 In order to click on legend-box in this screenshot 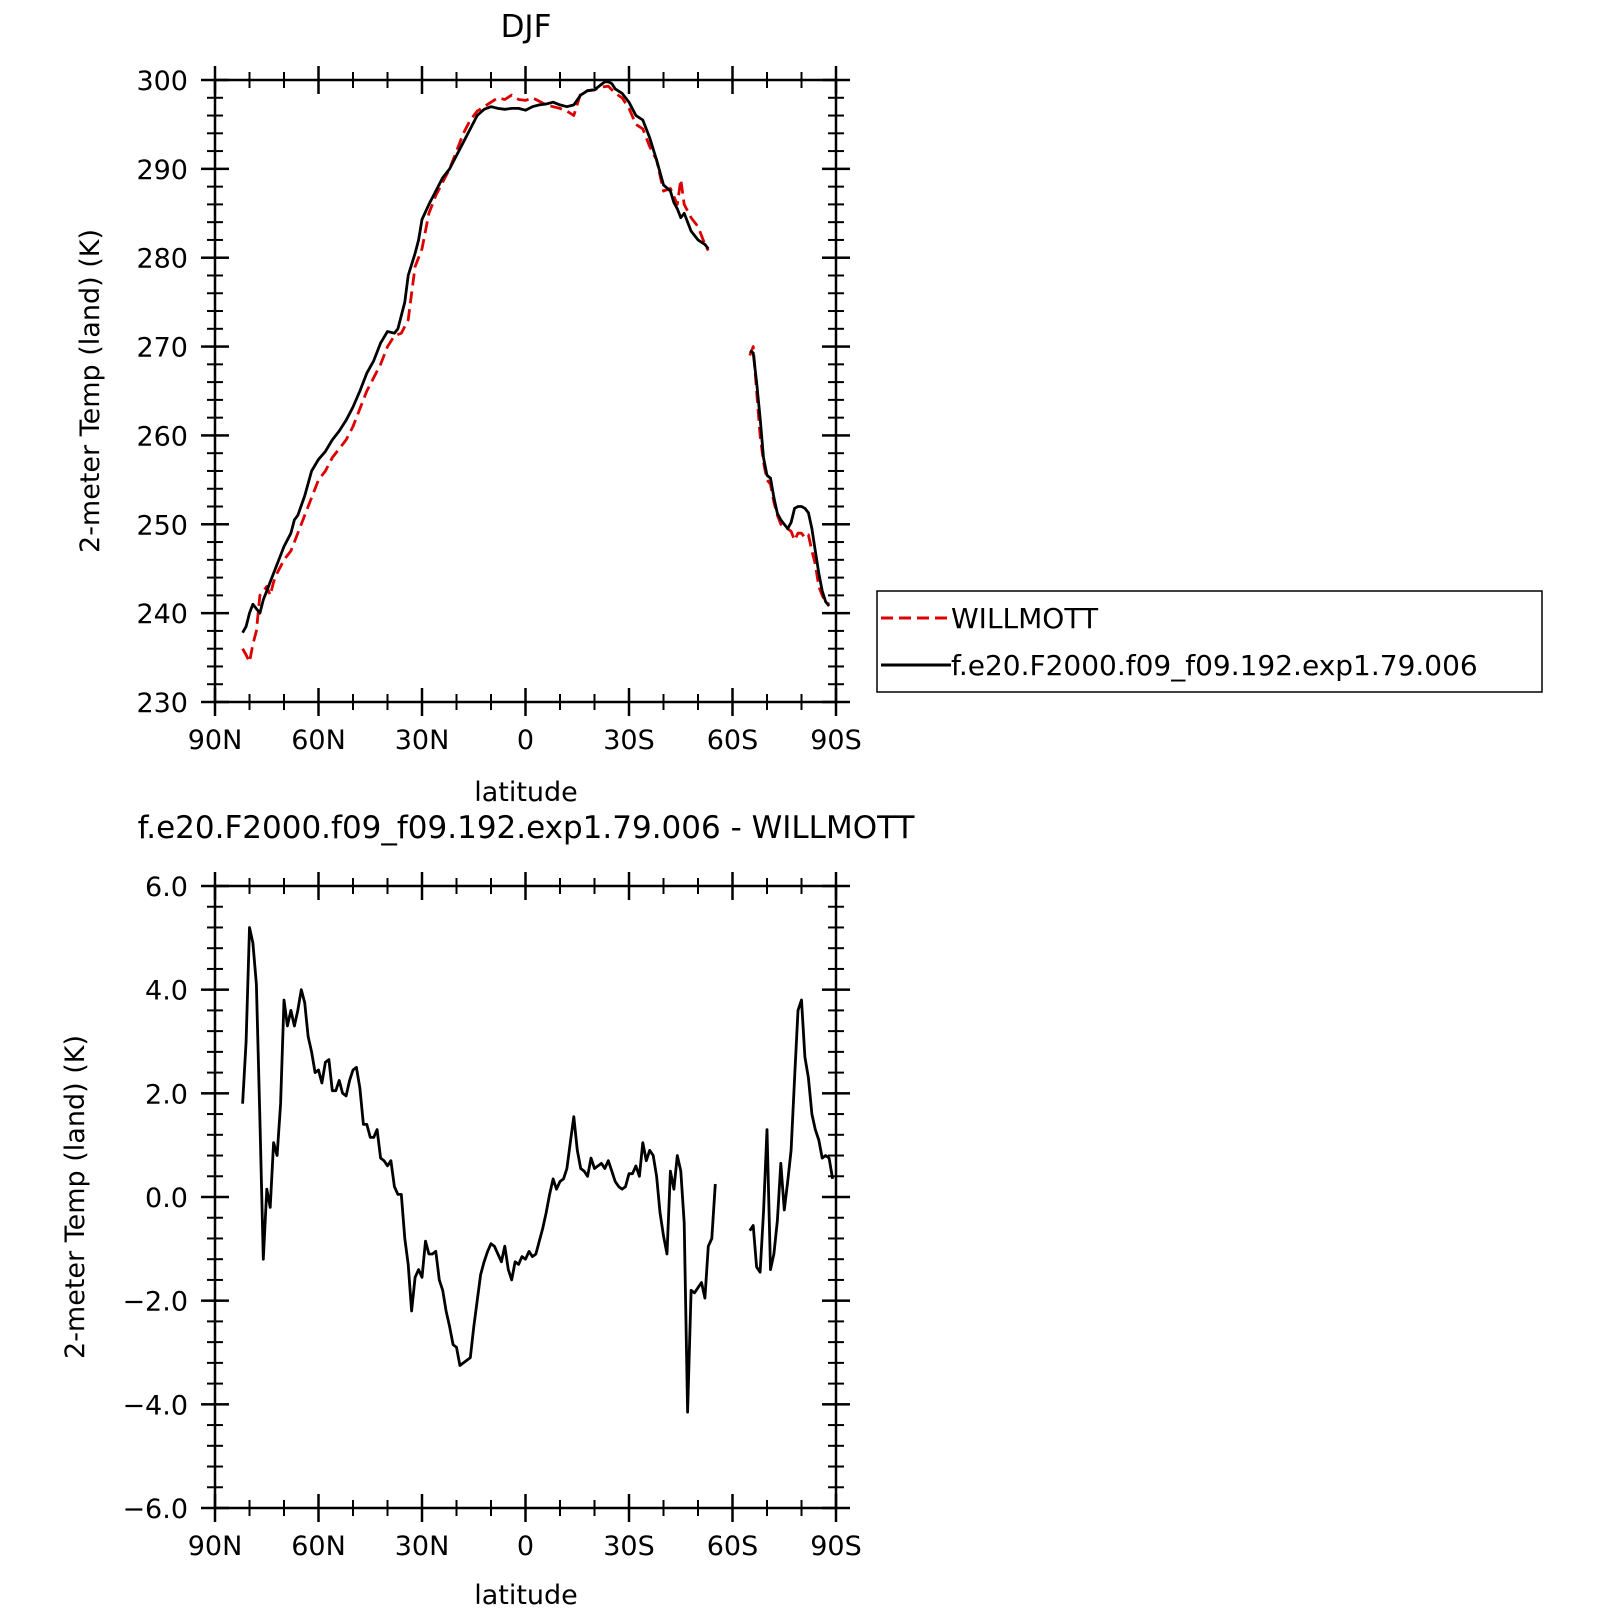, I will do `click(1209, 641)`.